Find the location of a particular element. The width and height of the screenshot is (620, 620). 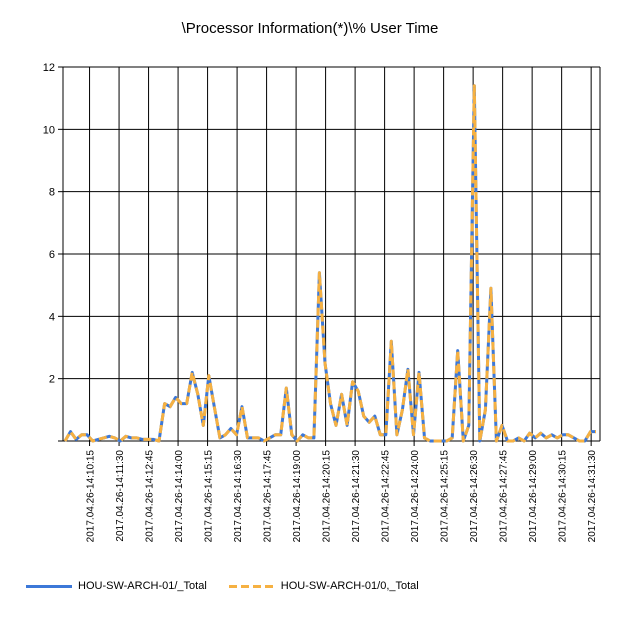

x-tick-label: 2017.04.26-14:30:15 is located at coordinates (563, 496).